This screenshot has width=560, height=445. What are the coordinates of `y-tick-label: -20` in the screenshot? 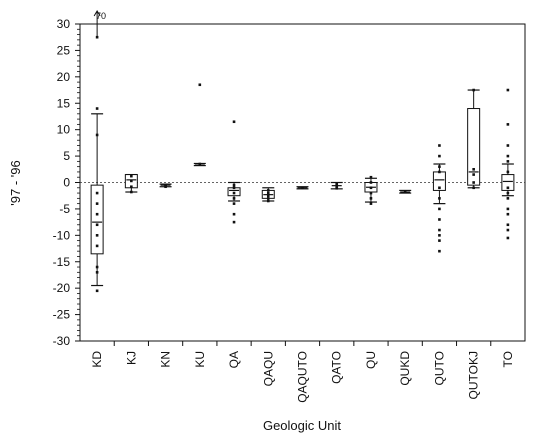 It's located at (62, 288).